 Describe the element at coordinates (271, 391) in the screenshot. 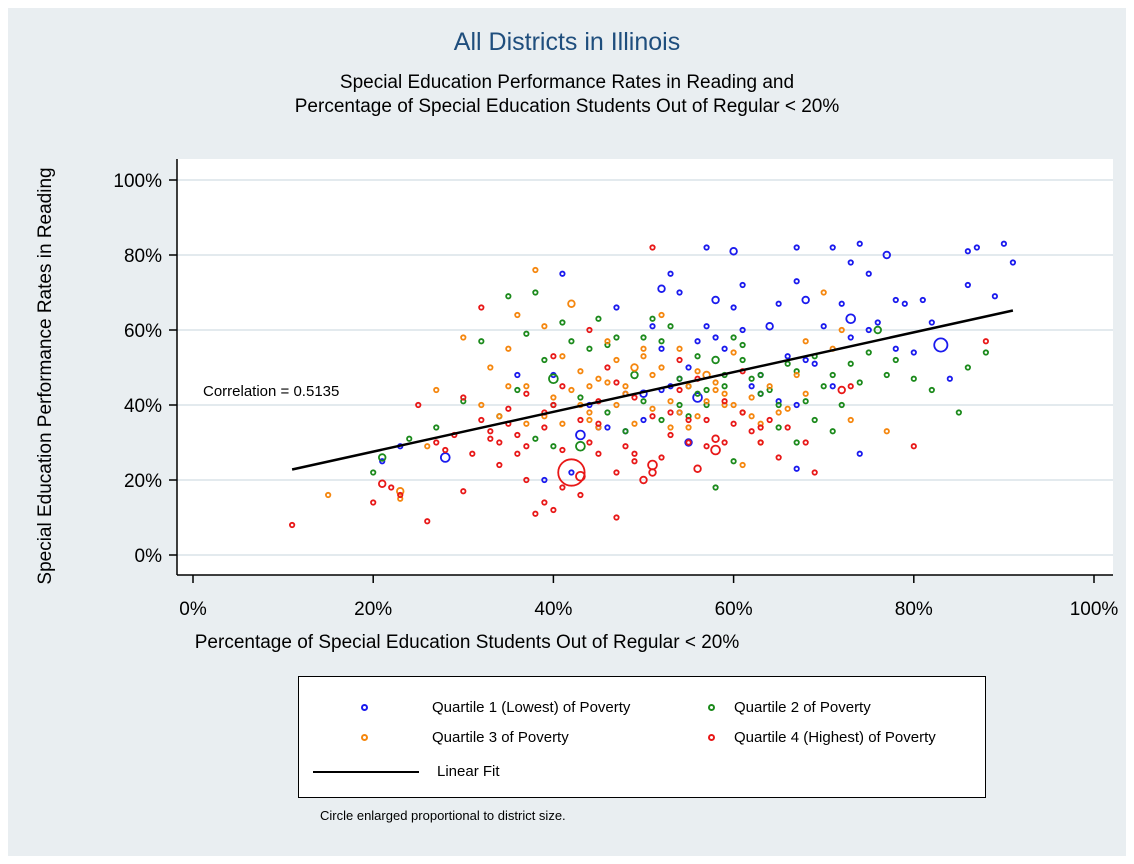

I see `correlation-annotation: Correlation = 0.5135` at that location.